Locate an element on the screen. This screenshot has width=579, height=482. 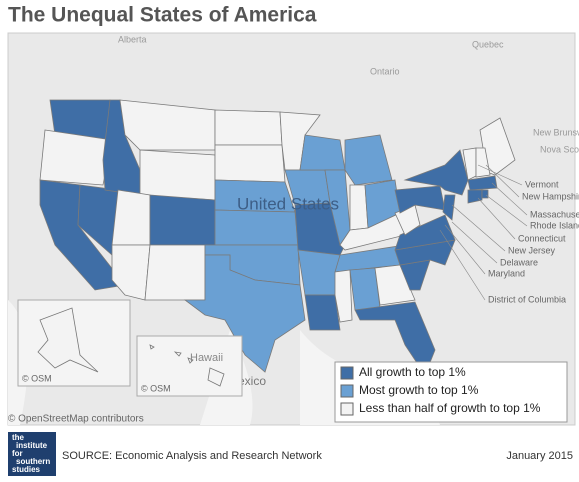
logo-word: the is located at coordinates (18, 437).